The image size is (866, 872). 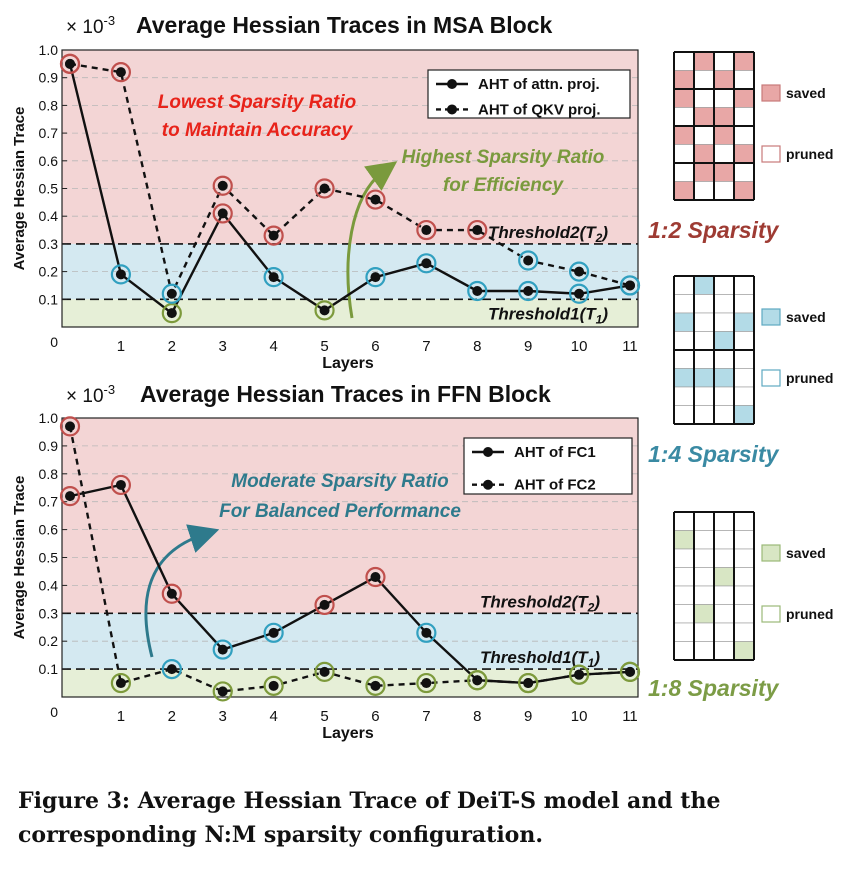 I want to click on x-axis-label: Layers, so click(x=348, y=363).